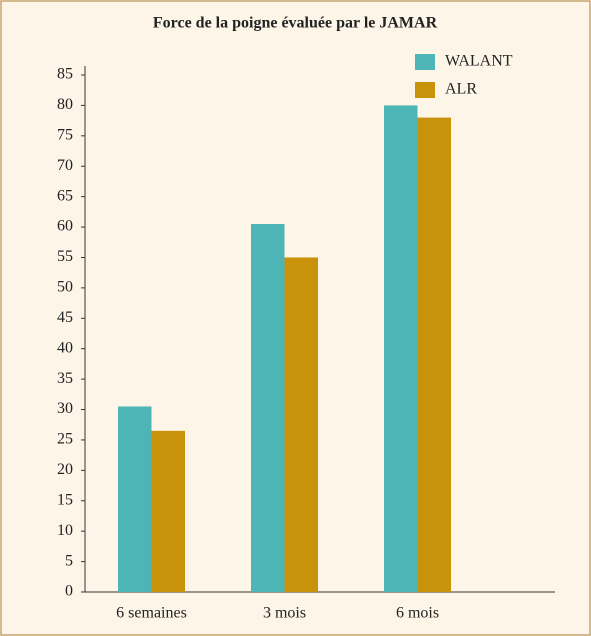 This screenshot has height=636, width=591. I want to click on y-tick-label: 70, so click(65, 165).